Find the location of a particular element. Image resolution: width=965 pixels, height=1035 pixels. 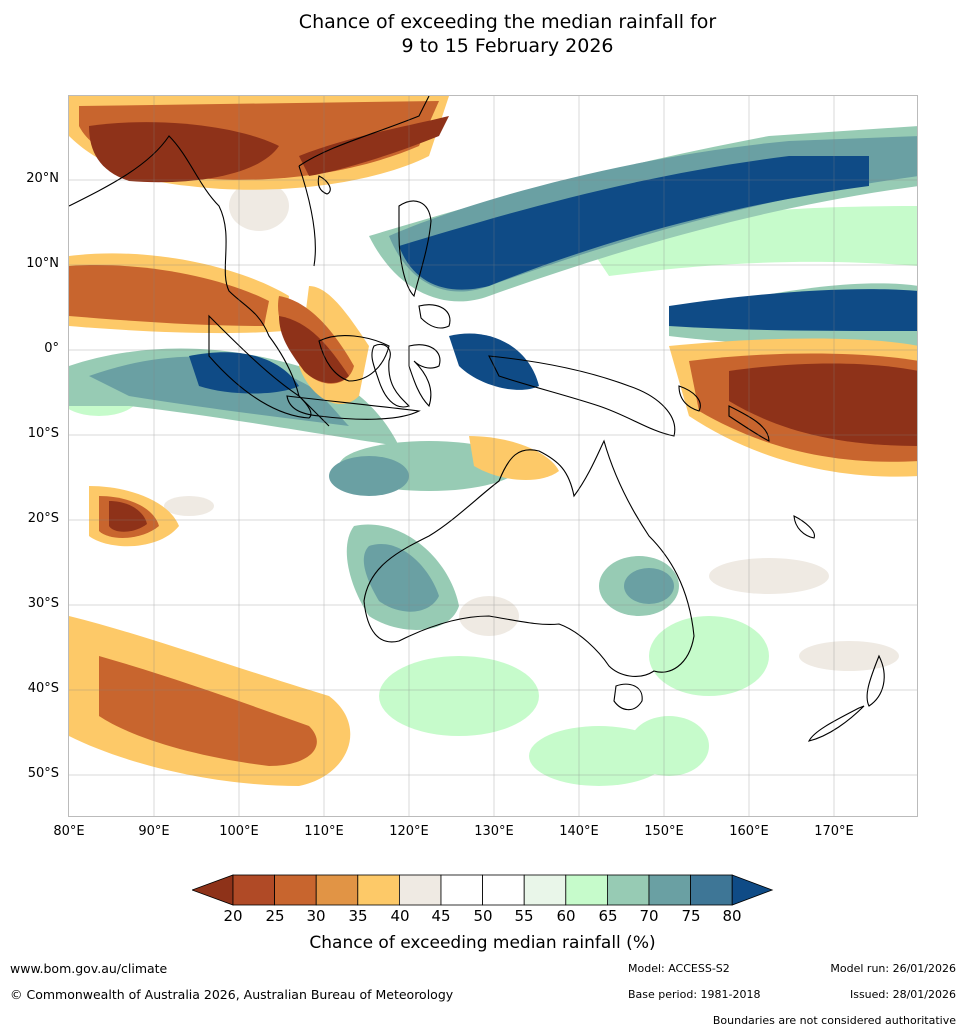

lat-label-10s: 10°S is located at coordinates (43, 433).